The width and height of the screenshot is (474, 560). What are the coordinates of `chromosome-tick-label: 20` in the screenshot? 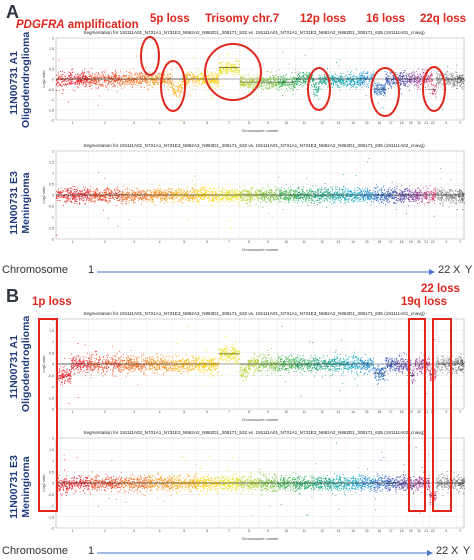 It's located at (419, 123).